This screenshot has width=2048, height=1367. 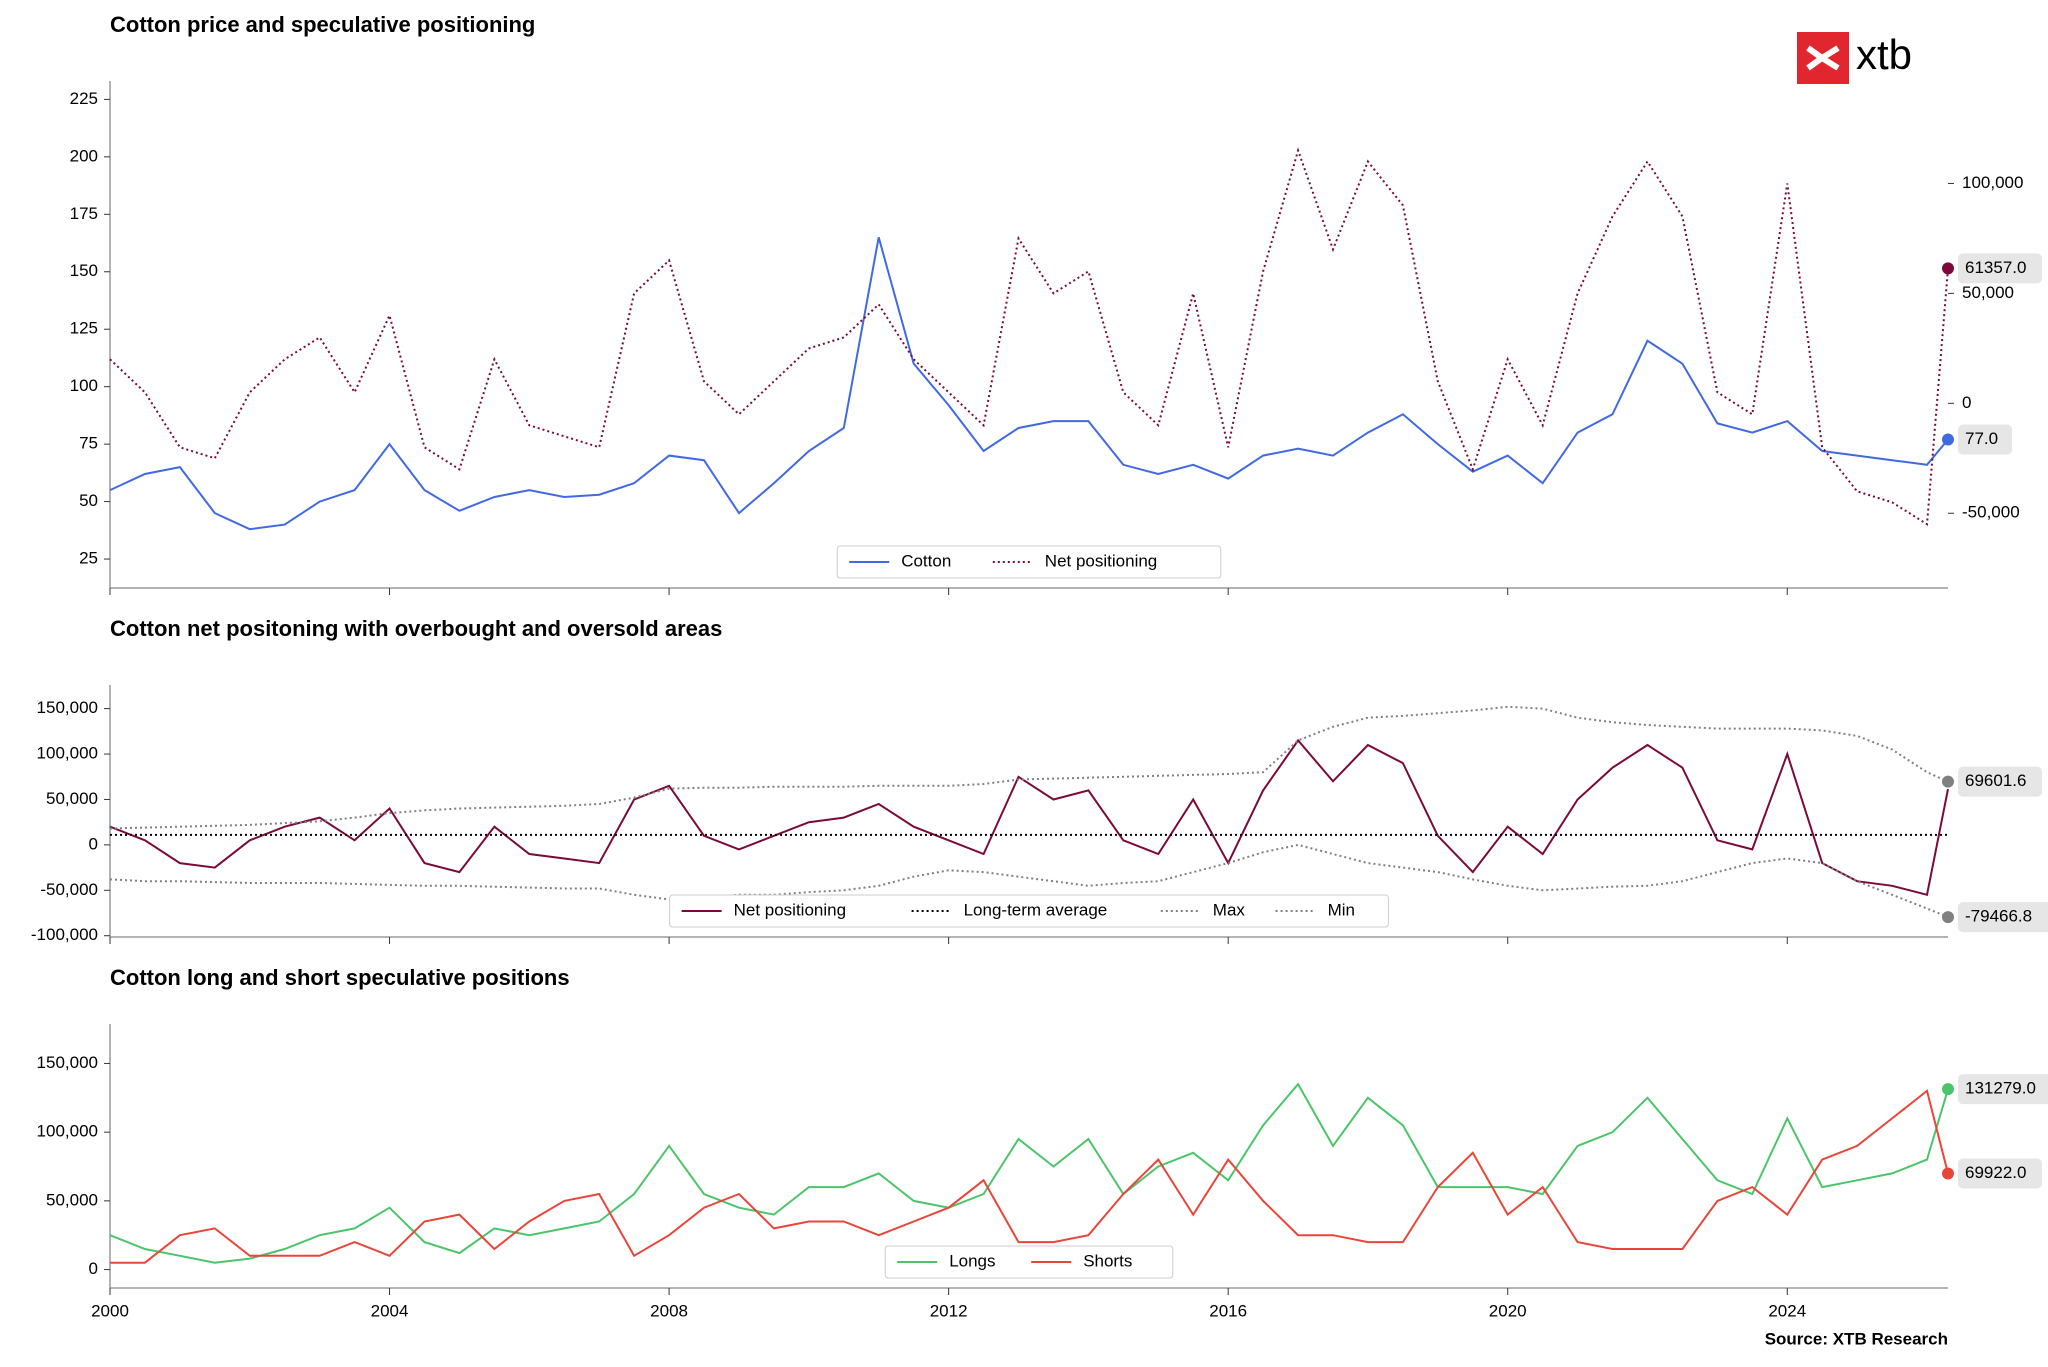 I want to click on y2-tick-label: 50,000, so click(x=1988, y=292).